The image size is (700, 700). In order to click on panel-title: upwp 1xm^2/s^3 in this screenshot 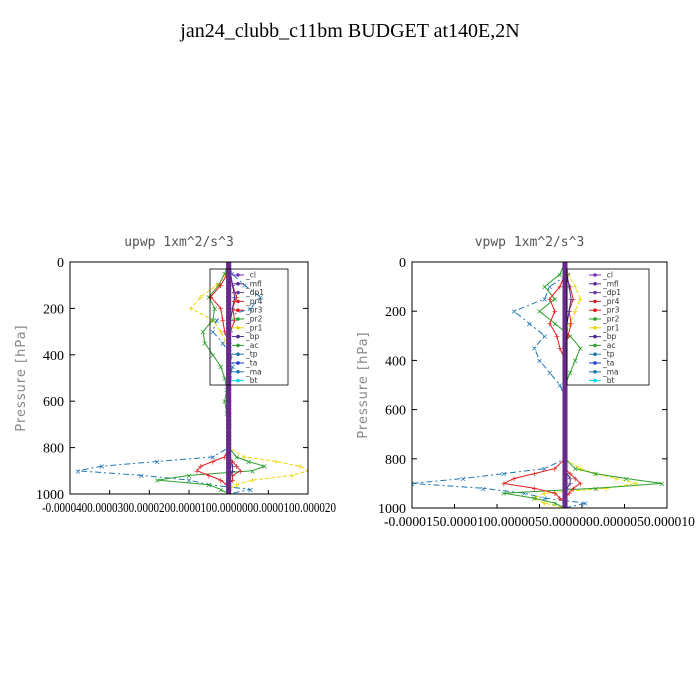, I will do `click(179, 242)`.